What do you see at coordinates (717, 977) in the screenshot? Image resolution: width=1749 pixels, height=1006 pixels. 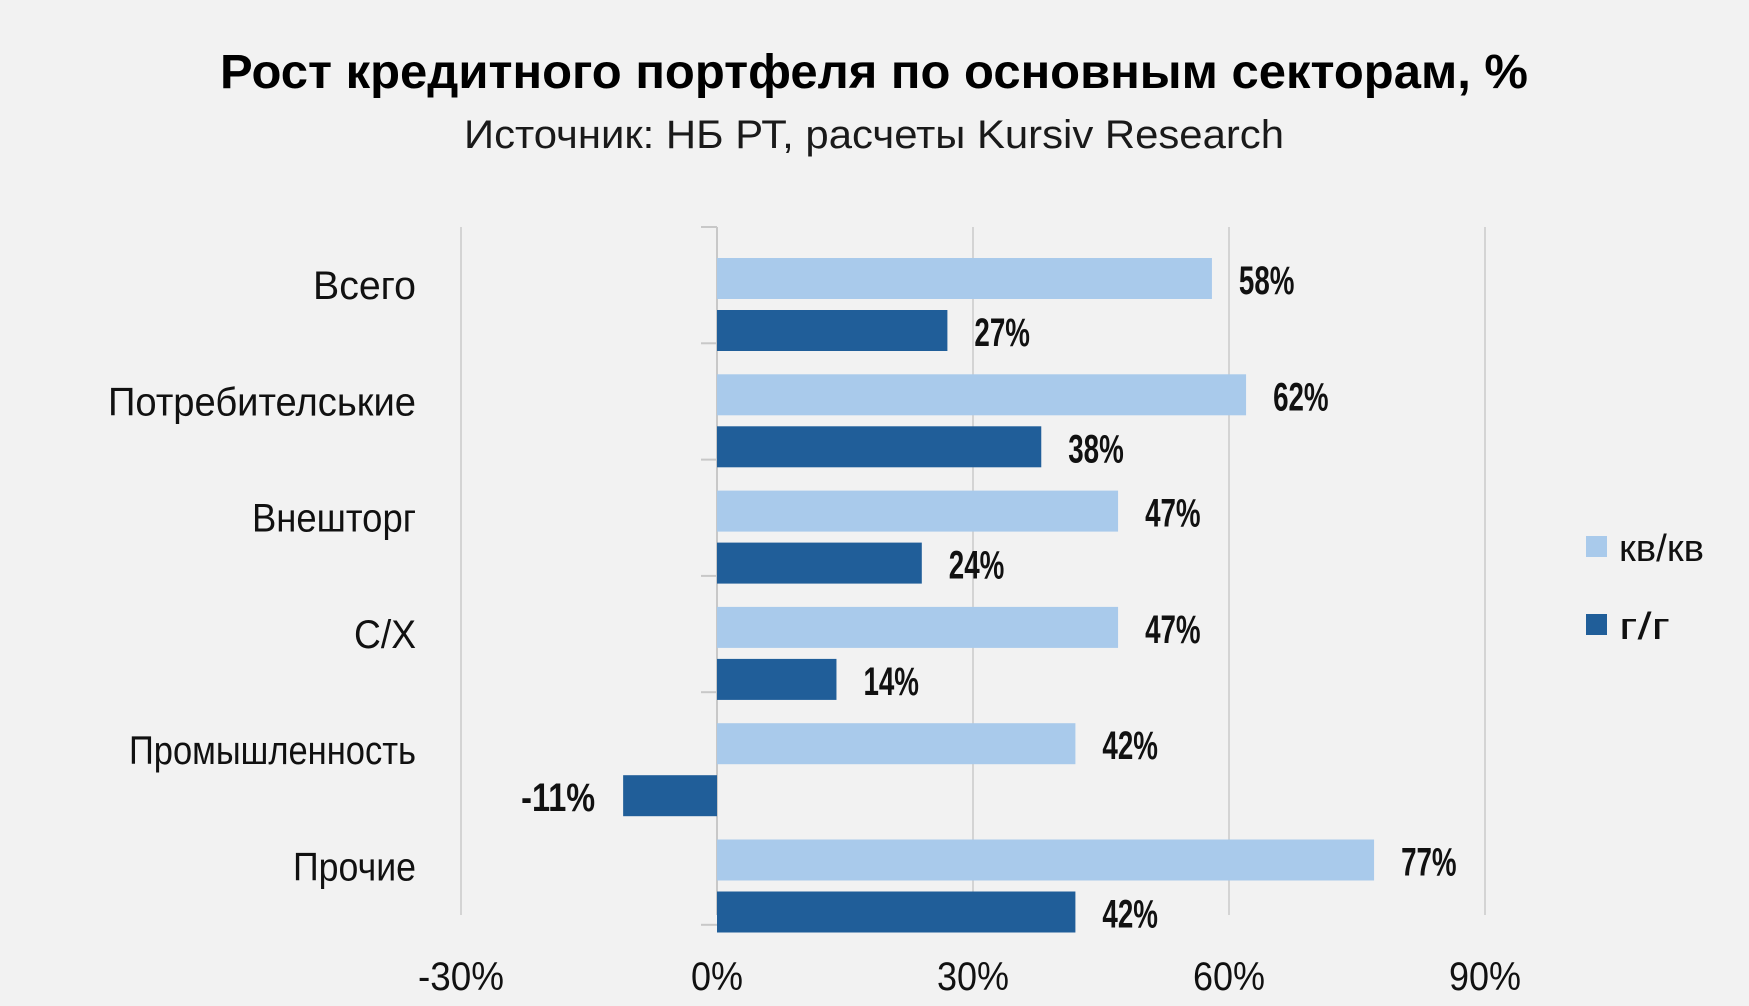 I see `x-tick-label: 0%` at bounding box center [717, 977].